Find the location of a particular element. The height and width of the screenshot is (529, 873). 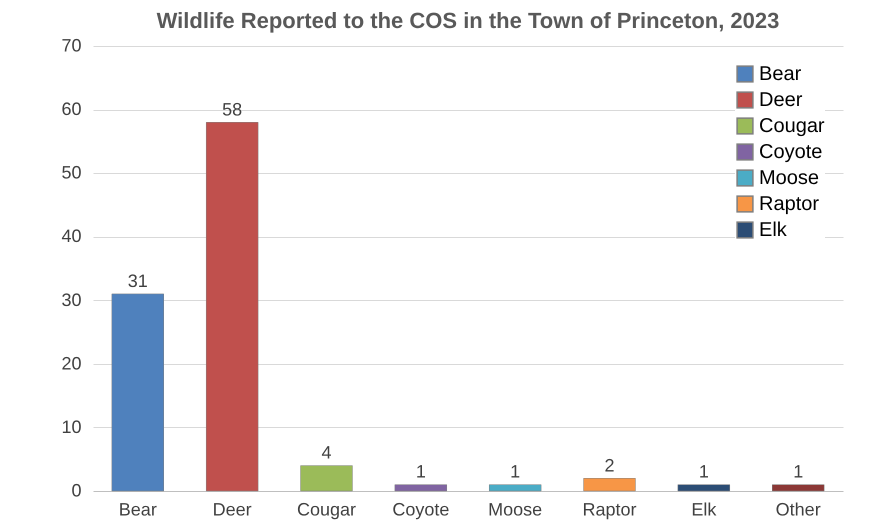

data-label: 2 is located at coordinates (609, 465).